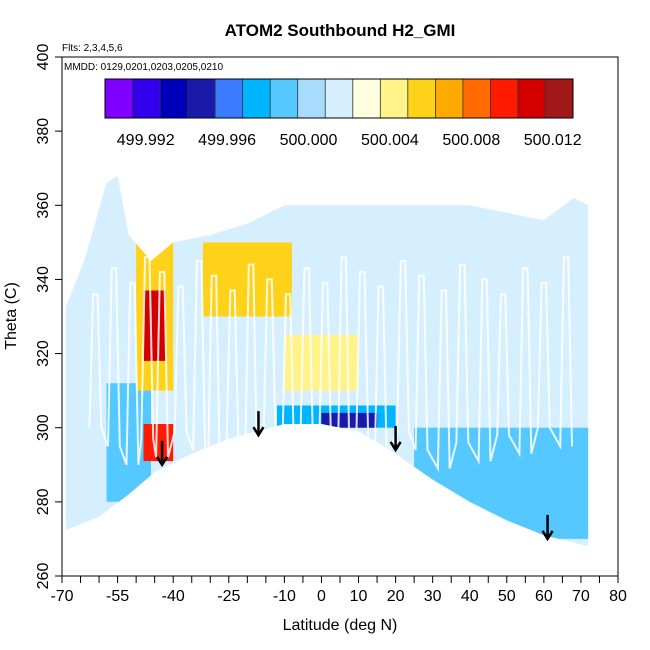 This screenshot has height=650, width=650. Describe the element at coordinates (471, 140) in the screenshot. I see `colorbar-tick-label: 500.008` at that location.